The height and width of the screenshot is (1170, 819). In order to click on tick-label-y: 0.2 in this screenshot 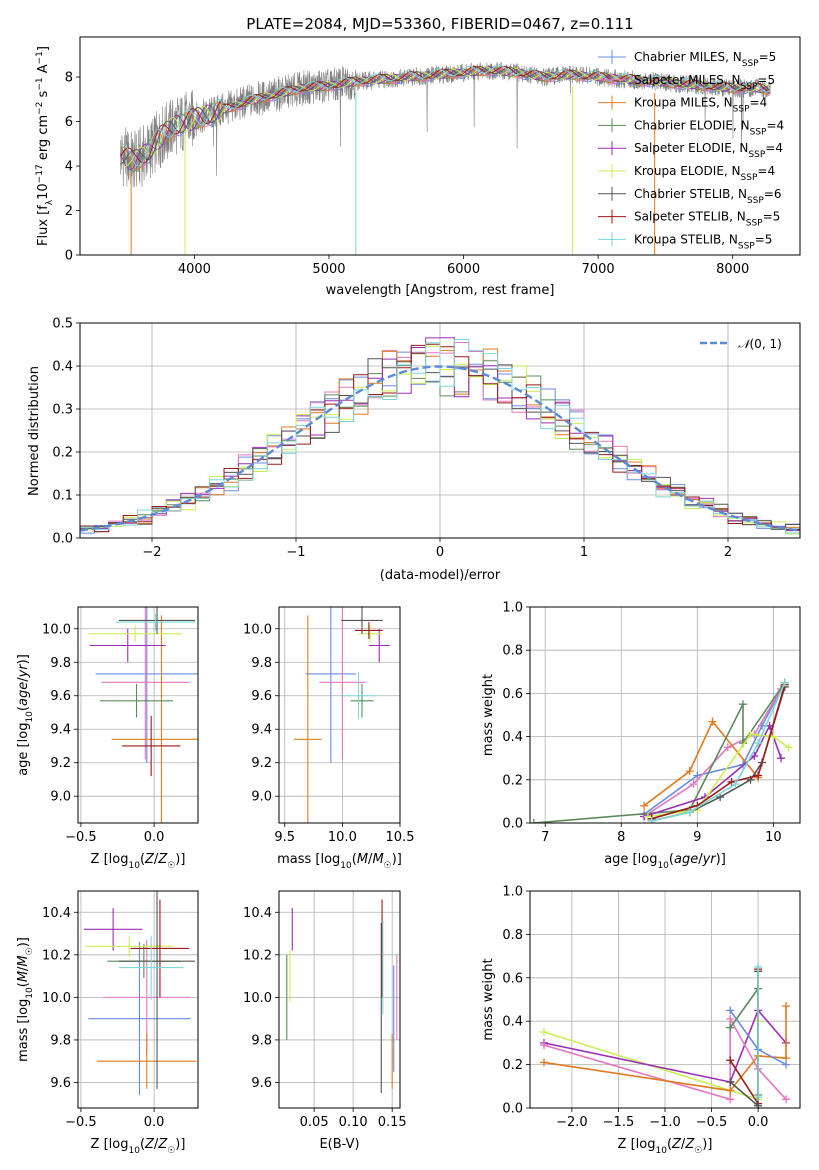, I will do `click(512, 1065)`.